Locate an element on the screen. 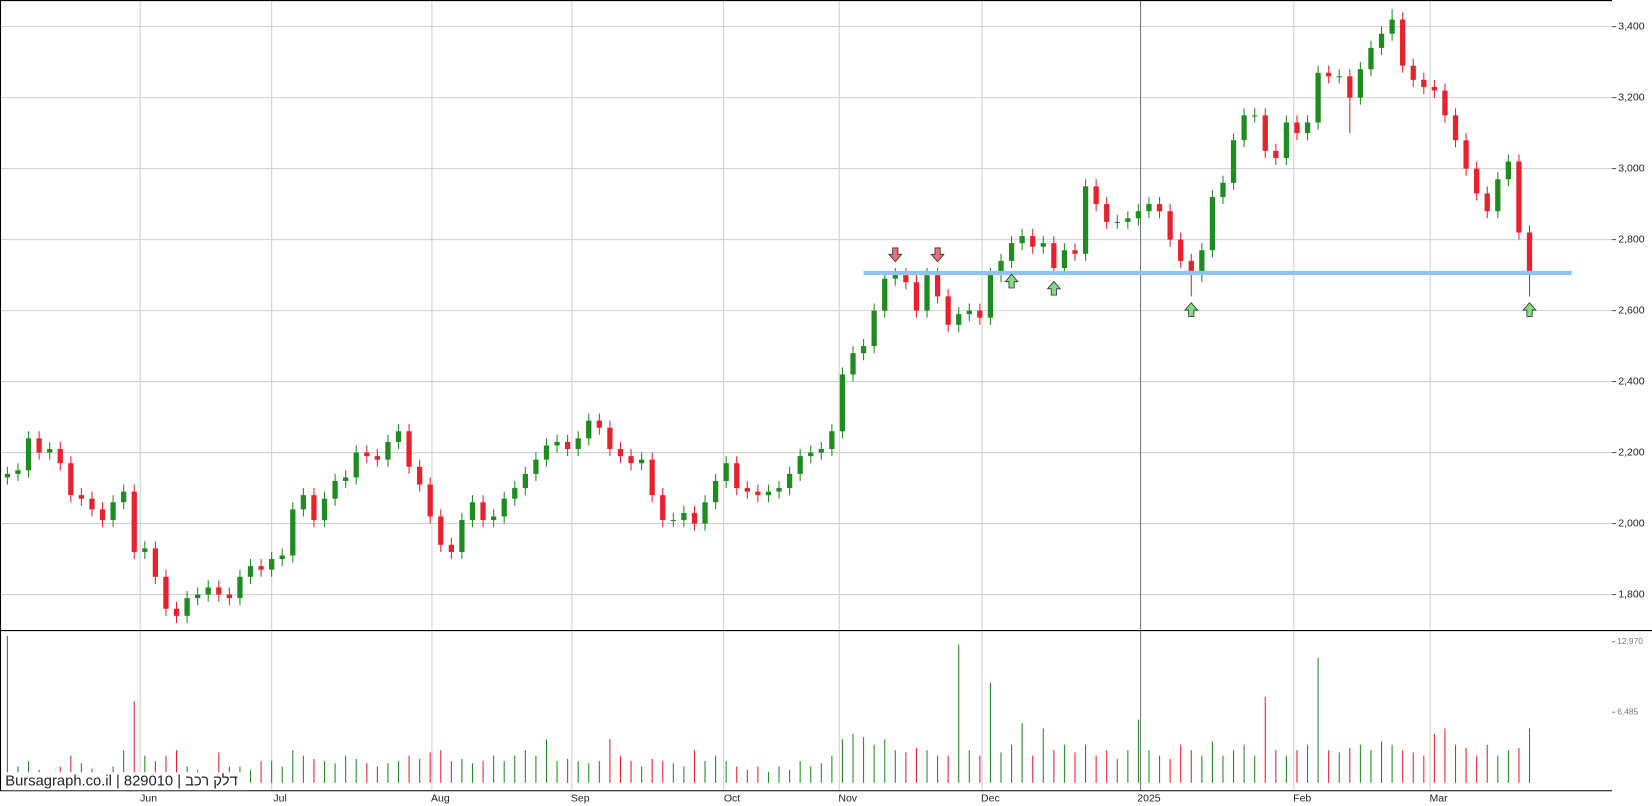 The height and width of the screenshot is (806, 1652). y-tick-label: 3,000 is located at coordinates (1631, 168).